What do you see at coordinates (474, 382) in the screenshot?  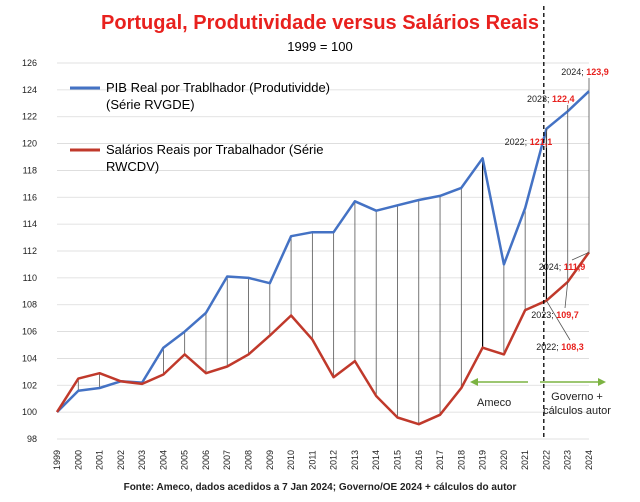 I see `ameco-arrow-head` at bounding box center [474, 382].